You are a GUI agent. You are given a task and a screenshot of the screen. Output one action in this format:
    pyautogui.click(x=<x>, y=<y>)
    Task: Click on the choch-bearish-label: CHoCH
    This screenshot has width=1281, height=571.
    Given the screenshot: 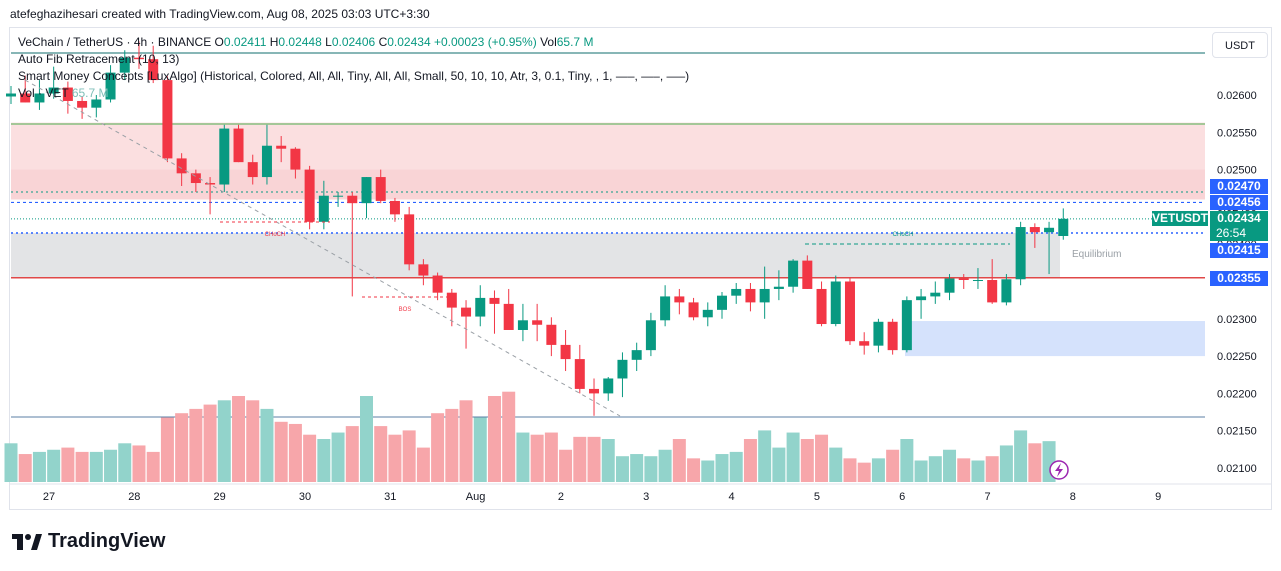 What is the action you would take?
    pyautogui.click(x=275, y=235)
    